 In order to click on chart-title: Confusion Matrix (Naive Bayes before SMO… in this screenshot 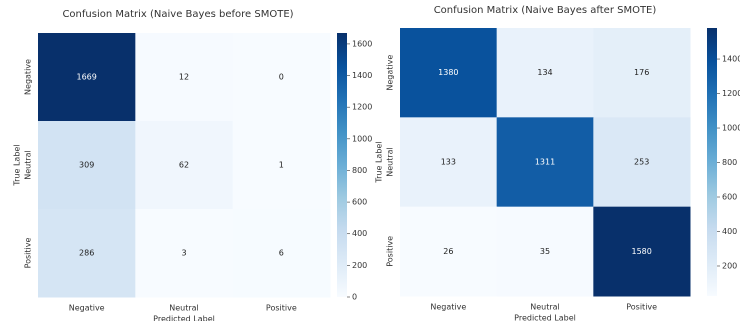, I will do `click(177, 14)`.